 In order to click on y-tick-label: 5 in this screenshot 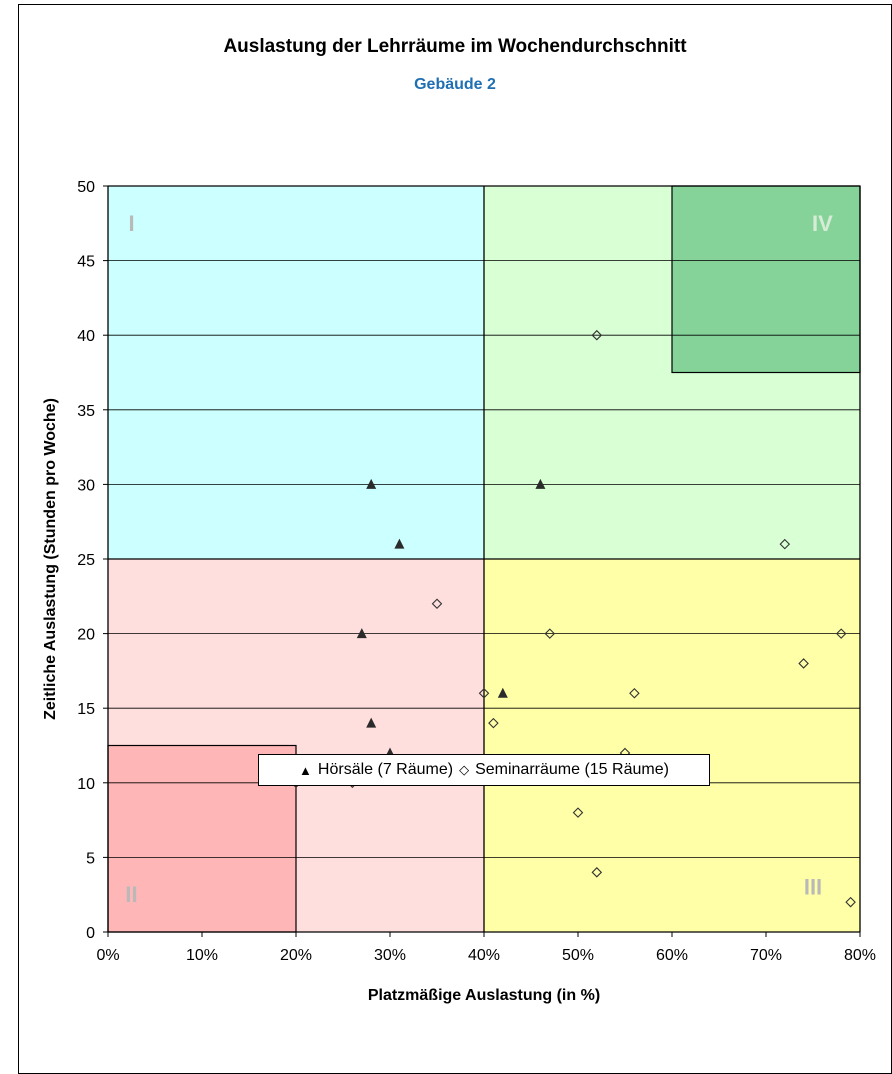, I will do `click(90, 858)`.